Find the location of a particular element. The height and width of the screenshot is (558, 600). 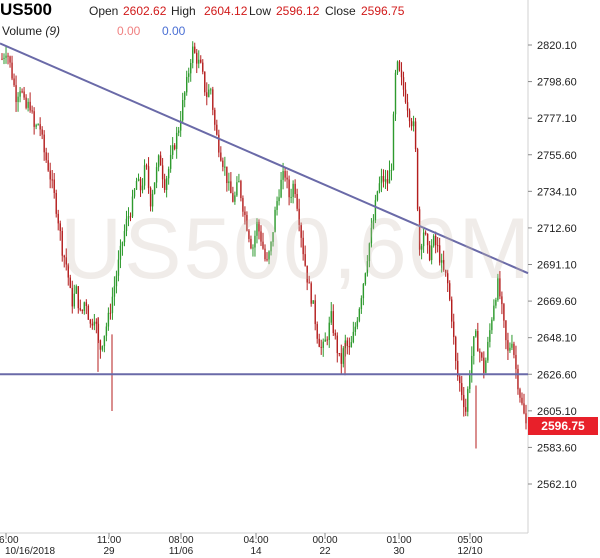

open-label: Open is located at coordinates (104, 11).